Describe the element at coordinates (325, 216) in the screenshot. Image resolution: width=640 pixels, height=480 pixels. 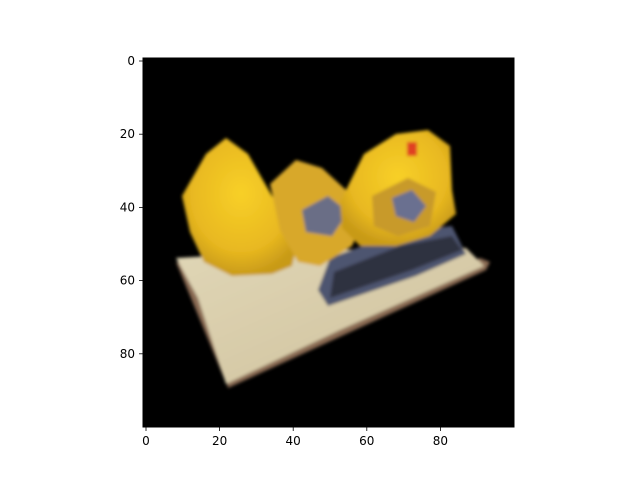
I see `middle-blue-patch` at that location.